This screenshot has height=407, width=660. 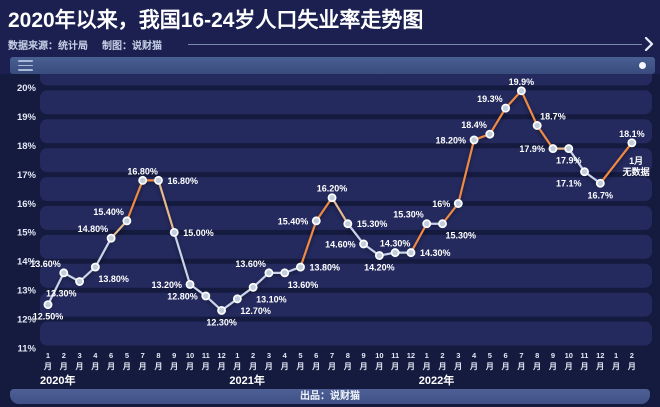 What do you see at coordinates (436, 380) in the screenshot?
I see `year-label: 2022年` at bounding box center [436, 380].